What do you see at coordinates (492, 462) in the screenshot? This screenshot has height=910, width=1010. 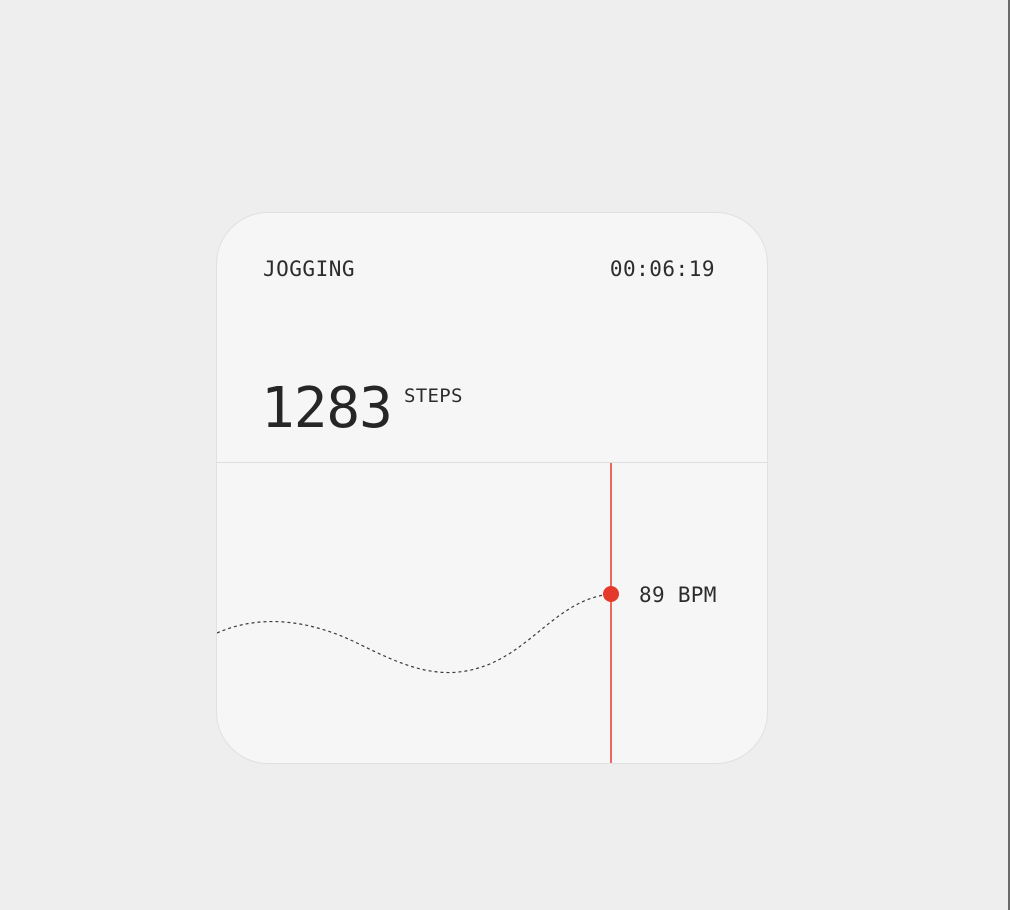 I see `section-divider` at bounding box center [492, 462].